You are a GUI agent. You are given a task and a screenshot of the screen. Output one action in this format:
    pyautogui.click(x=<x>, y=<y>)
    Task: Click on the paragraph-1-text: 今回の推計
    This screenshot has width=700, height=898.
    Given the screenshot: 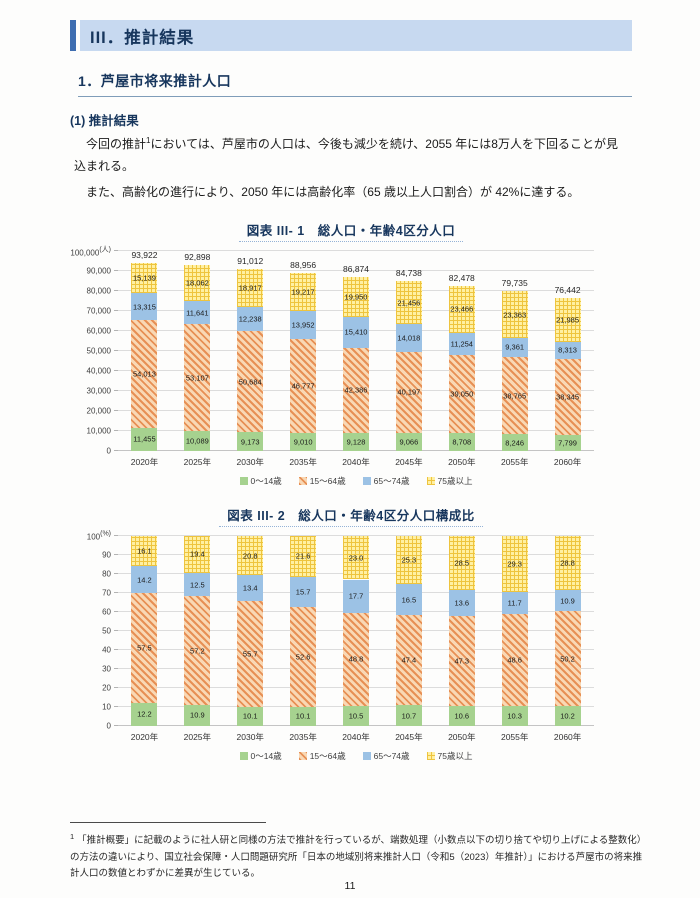 What is the action you would take?
    pyautogui.click(x=116, y=144)
    